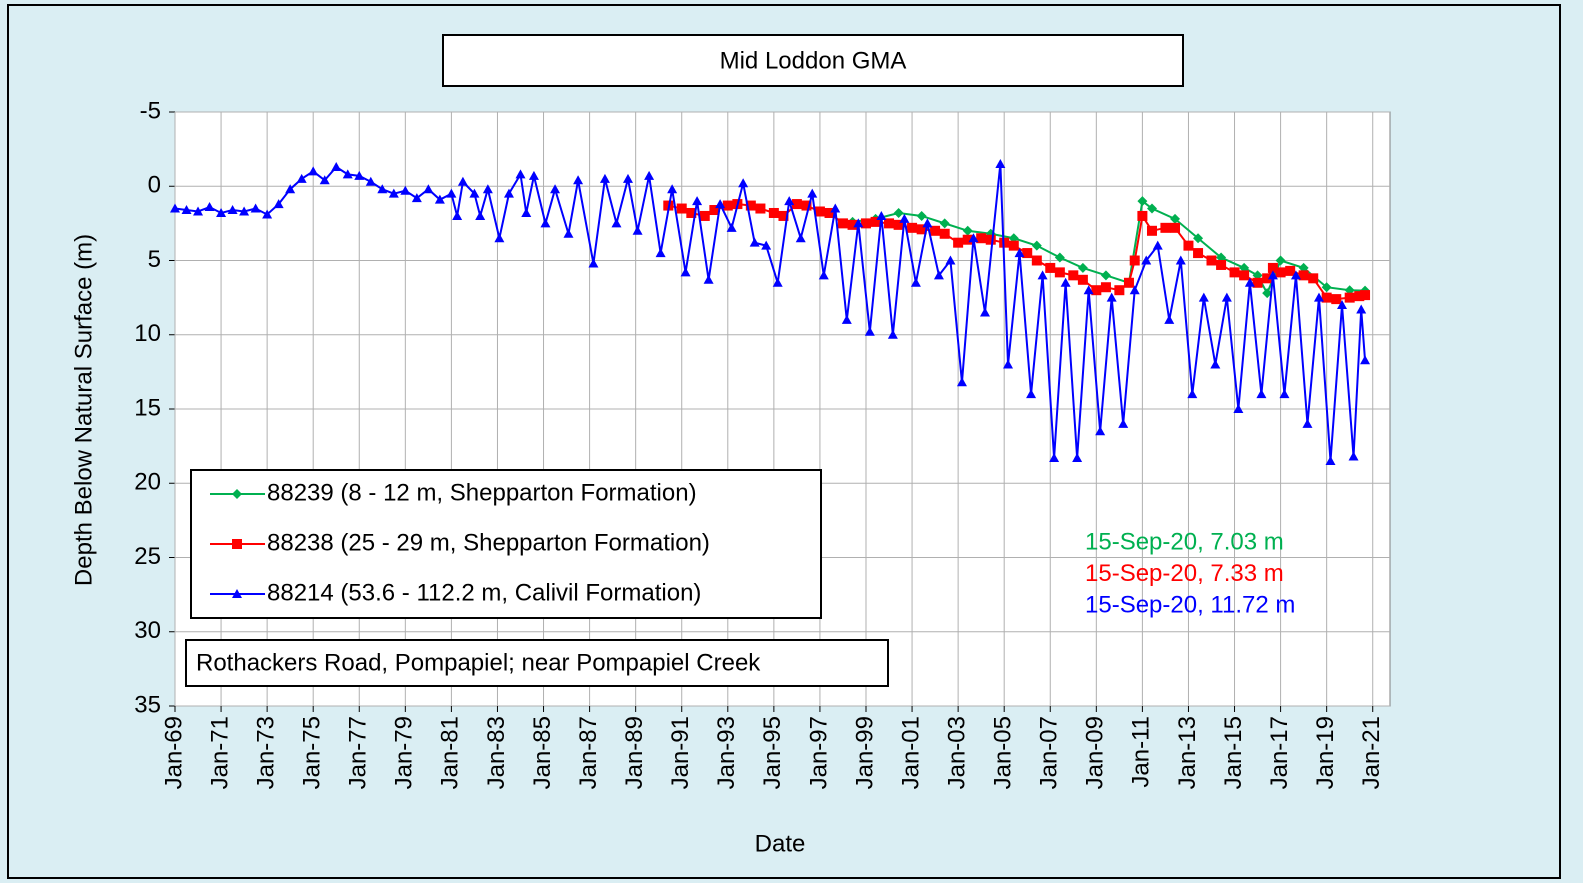 The width and height of the screenshot is (1583, 888). I want to click on x-tick-label: Jan-95, so click(772, 752).